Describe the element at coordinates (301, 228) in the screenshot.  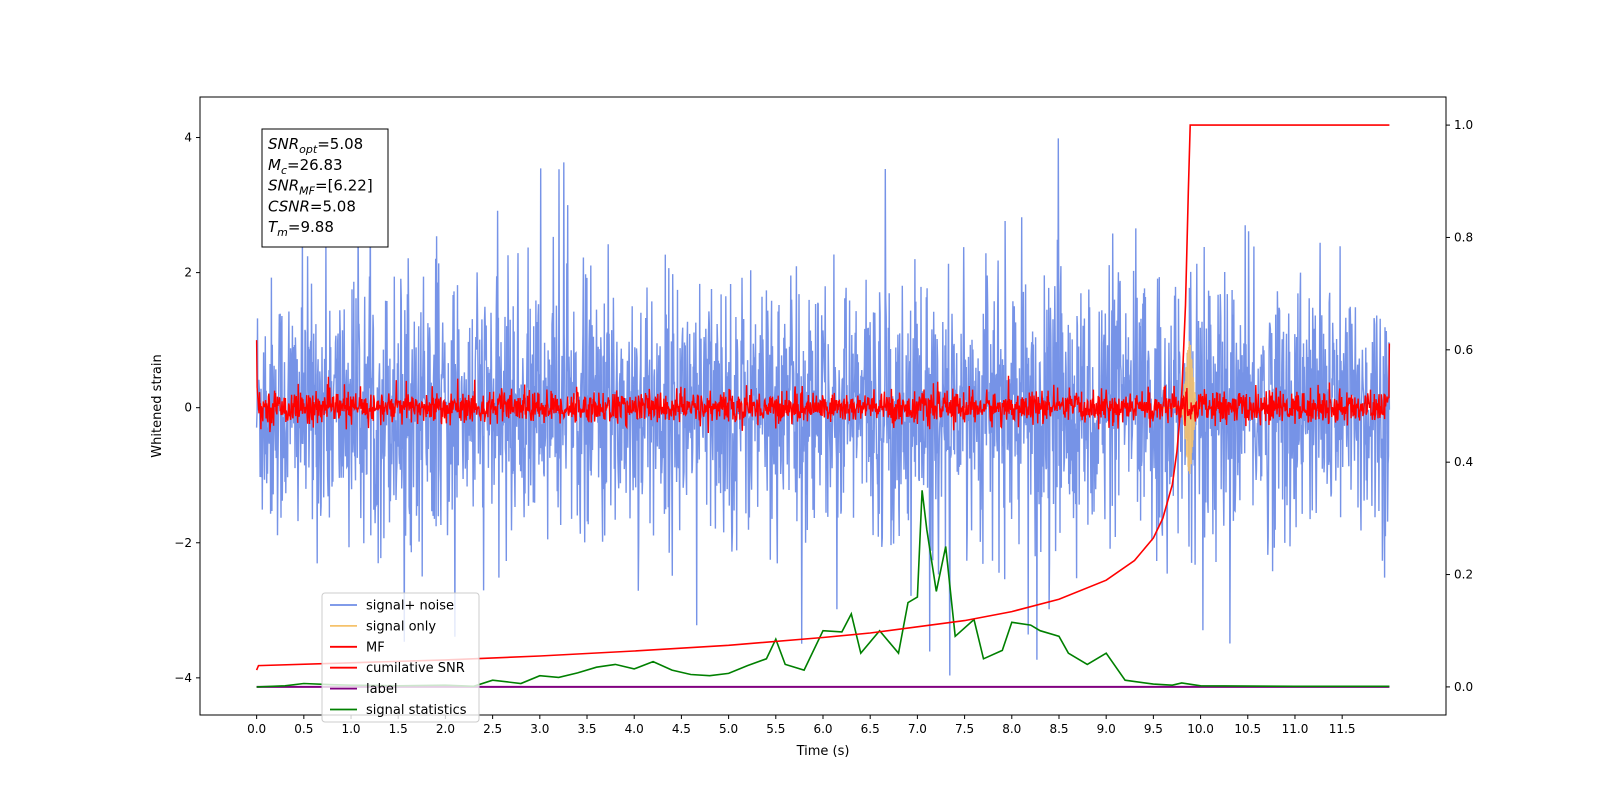
I see `annotation-line: Tm=9.88` at that location.